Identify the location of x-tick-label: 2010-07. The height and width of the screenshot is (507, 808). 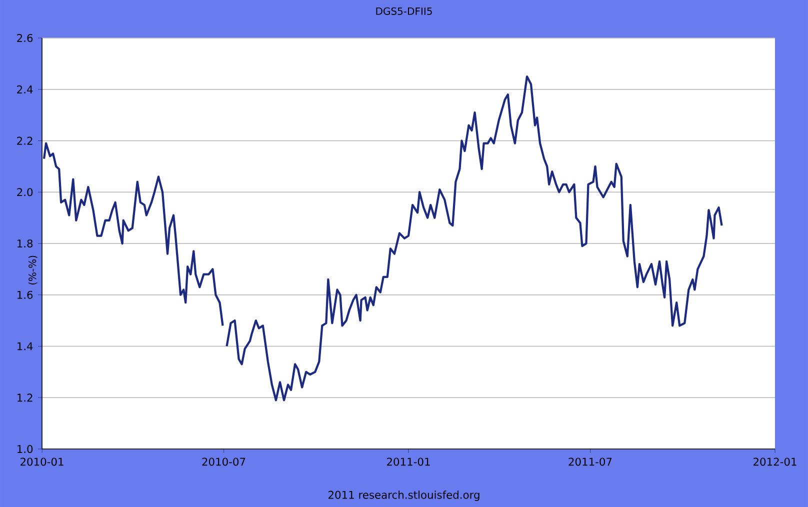
(224, 462).